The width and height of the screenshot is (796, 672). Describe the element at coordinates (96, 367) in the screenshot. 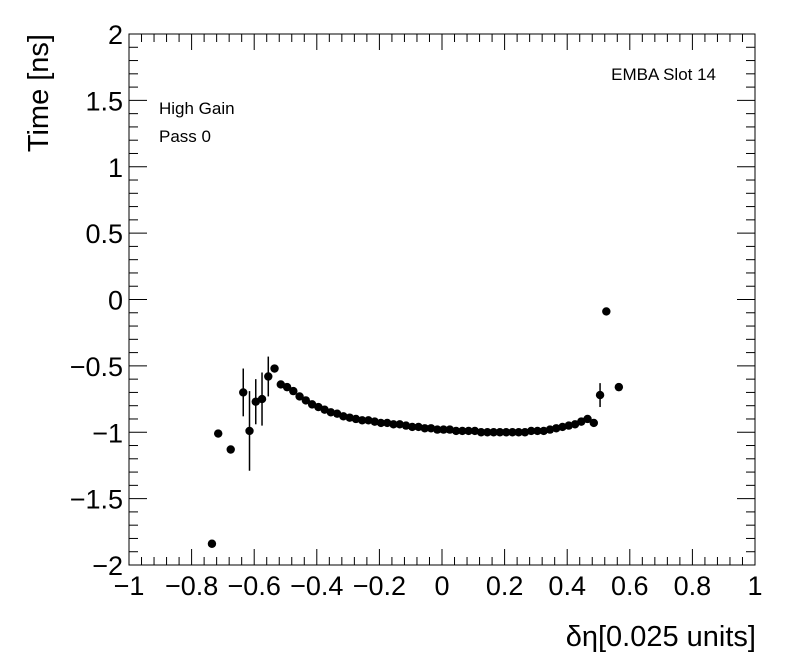

I see `y-tick-label: −0.5` at that location.